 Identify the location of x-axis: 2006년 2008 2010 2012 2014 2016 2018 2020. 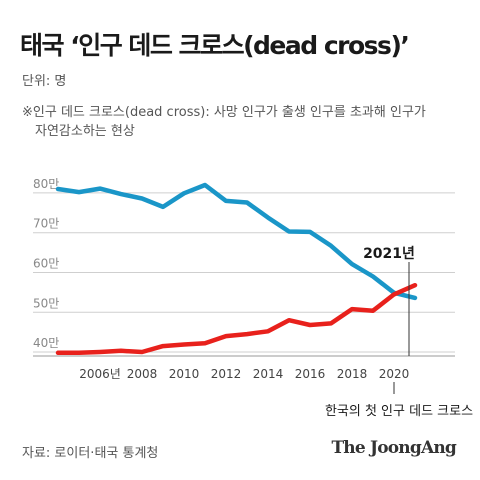
(244, 374).